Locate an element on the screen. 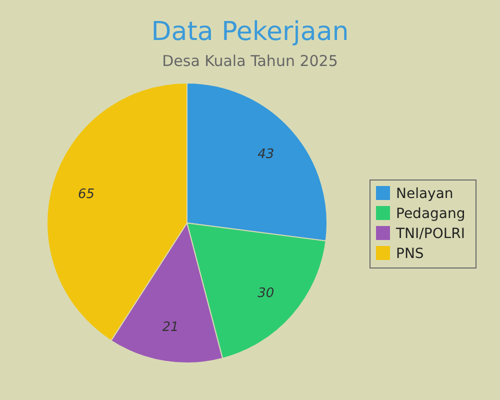 This screenshot has width=500, height=400. legend-label: Nelayan is located at coordinates (425, 194).